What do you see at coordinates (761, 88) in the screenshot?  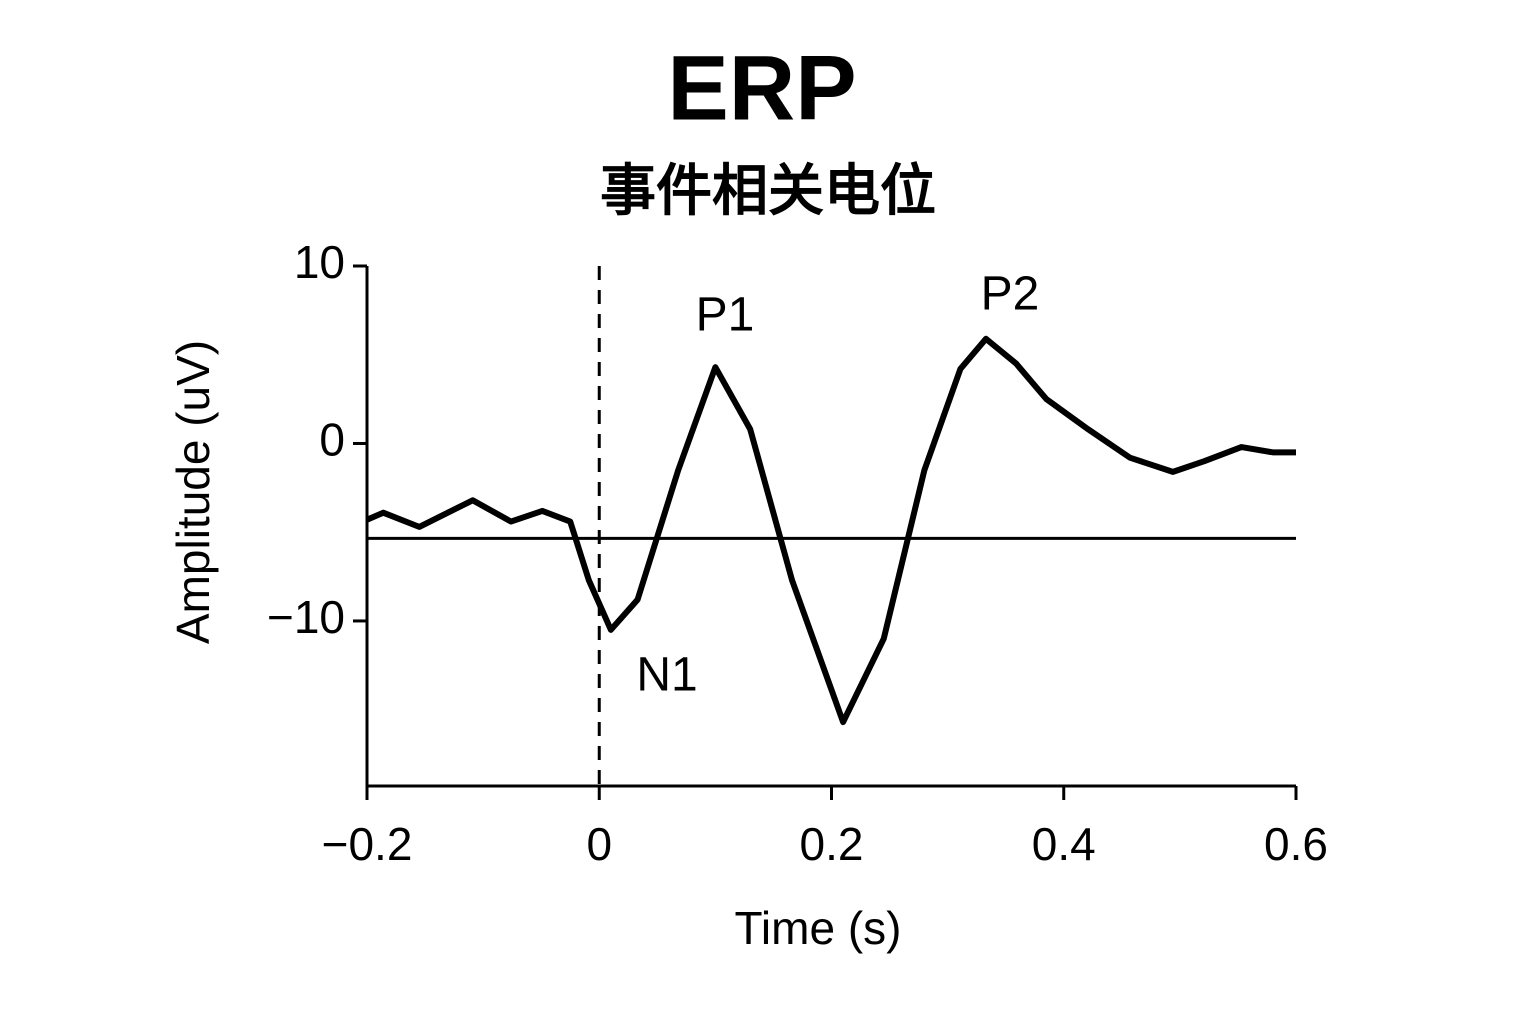 I see `chart-title: ERP` at bounding box center [761, 88].